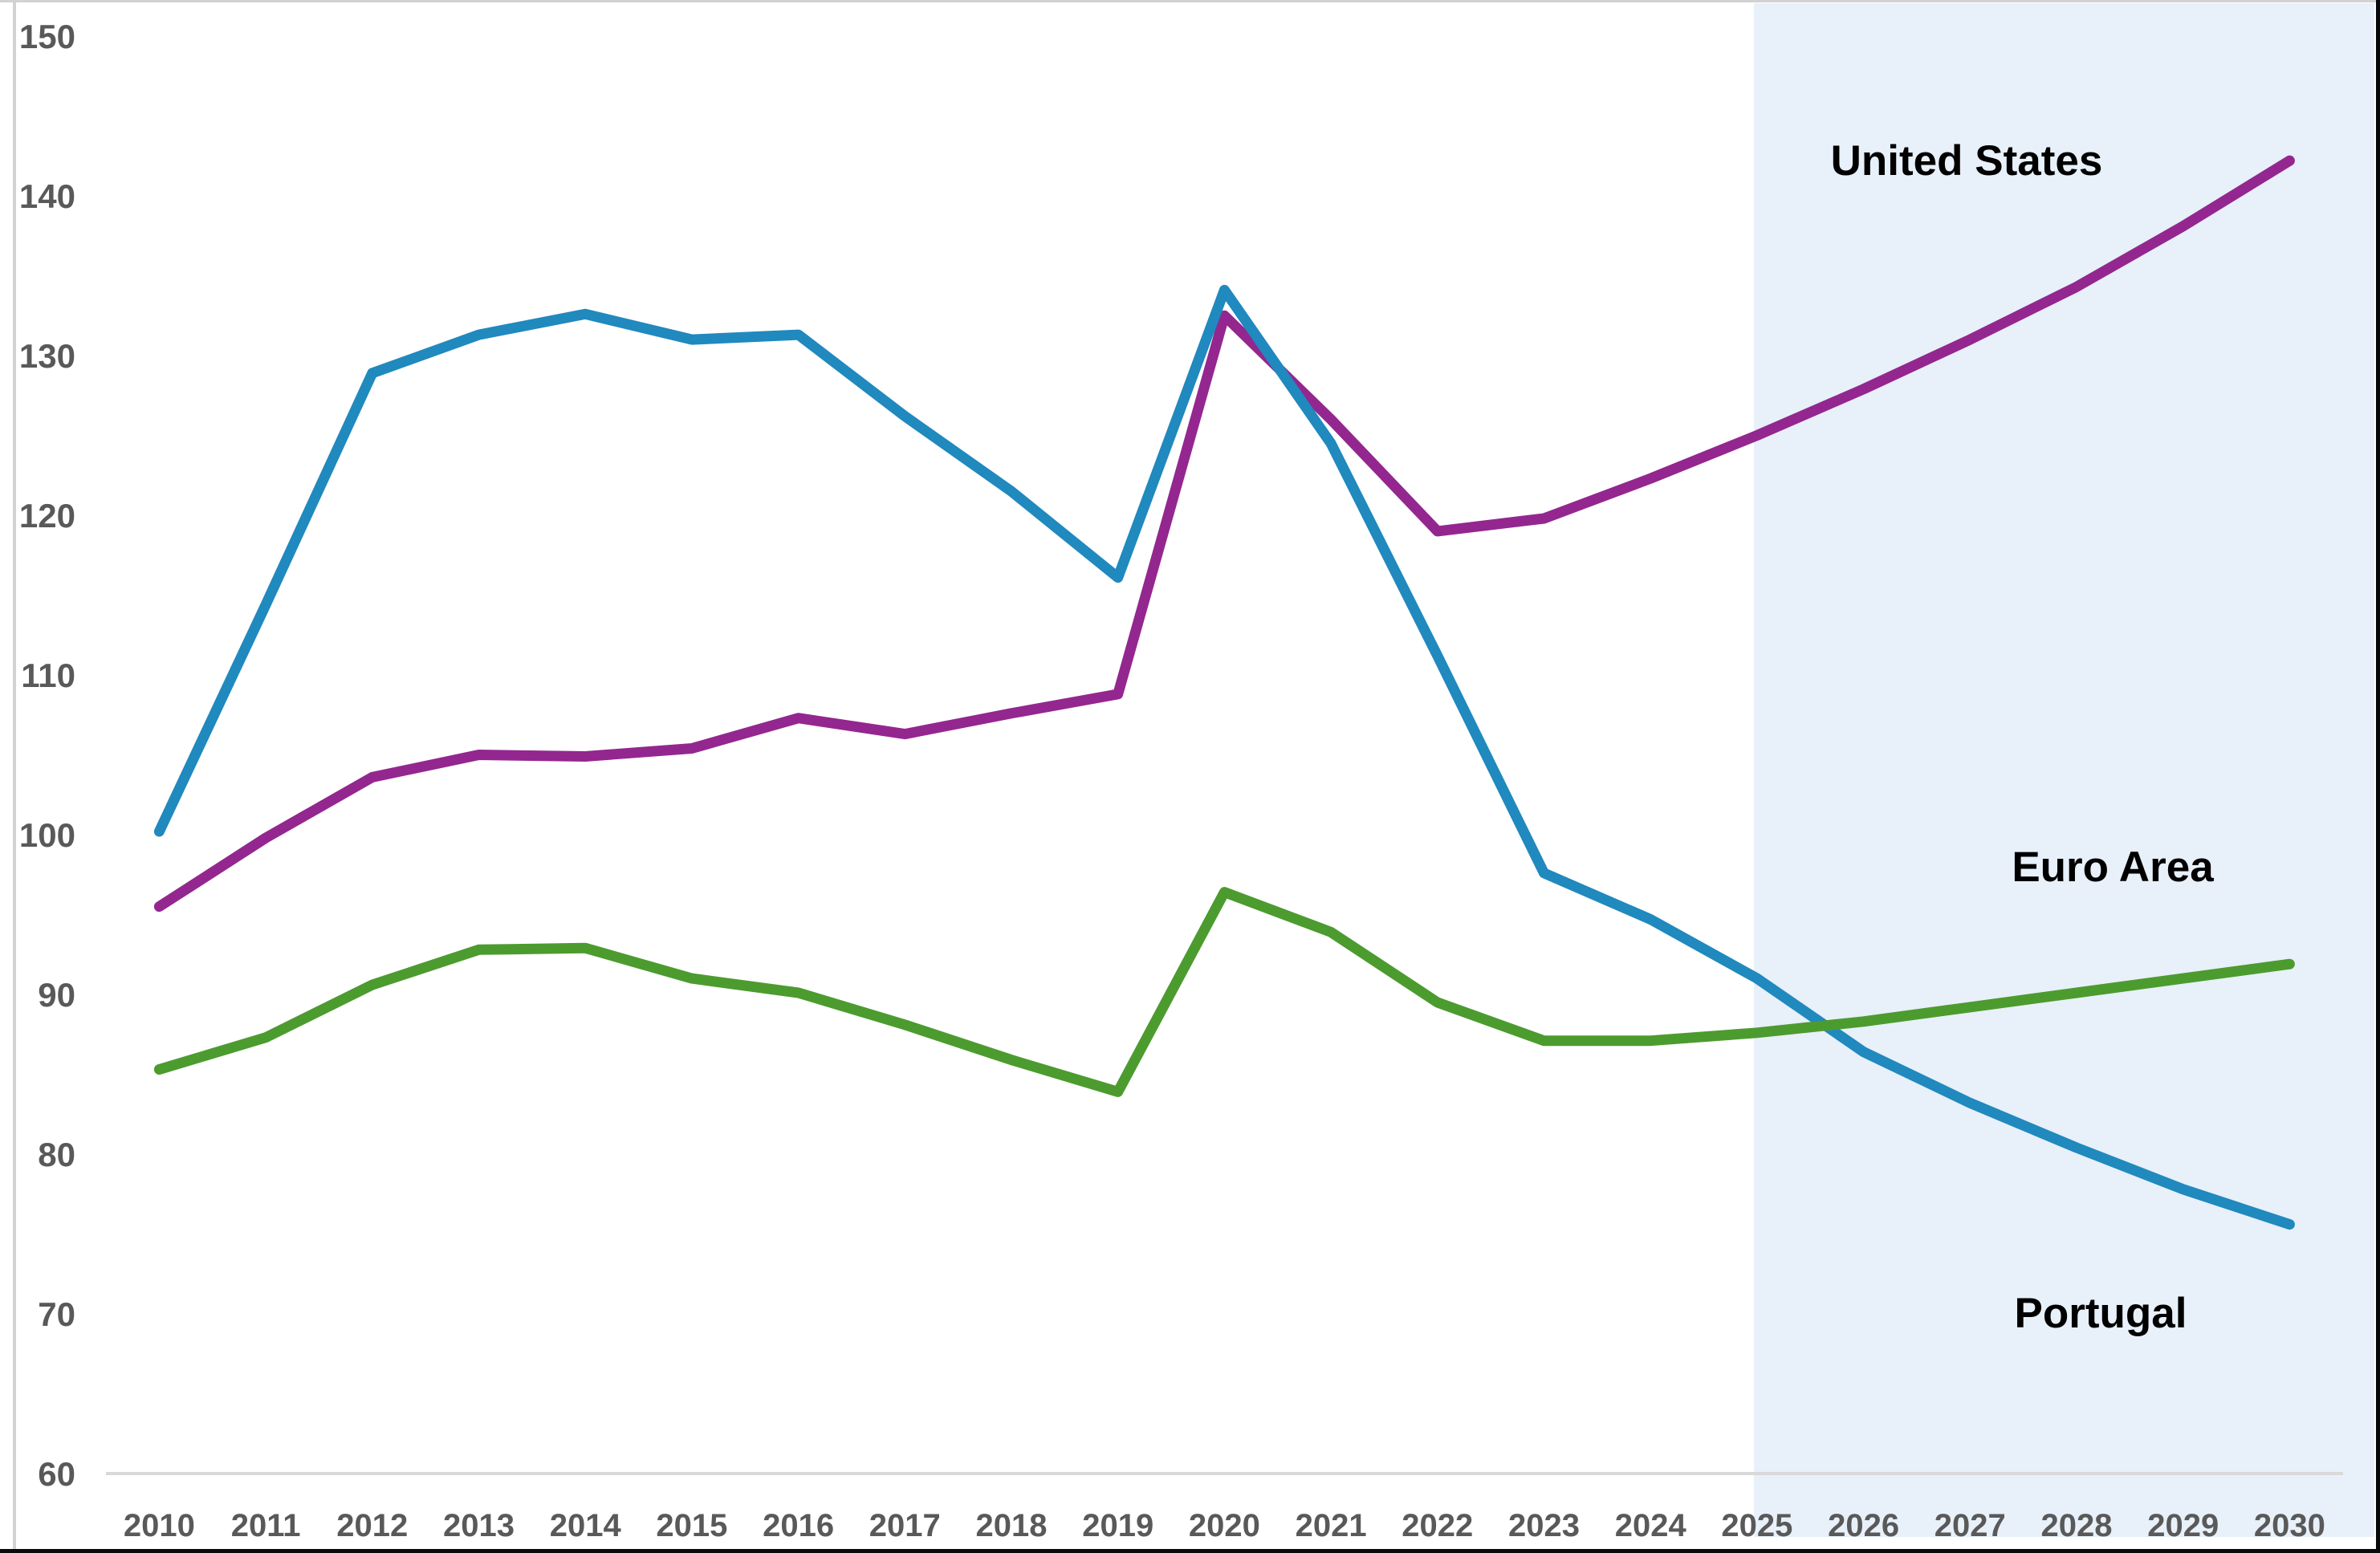 The image size is (2380, 1553). Describe the element at coordinates (1012, 1525) in the screenshot. I see `x-tick-2018: 2018` at that location.